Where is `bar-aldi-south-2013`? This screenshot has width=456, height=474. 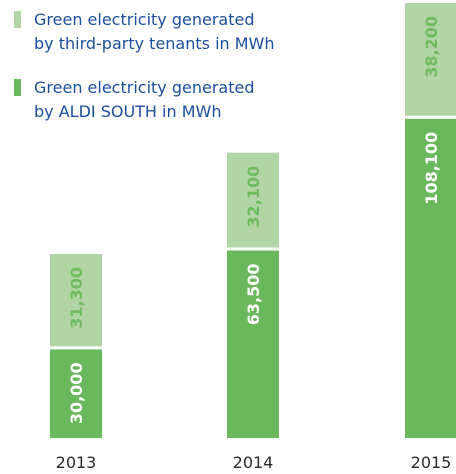
bar-aldi-south-2013 is located at coordinates (76, 393).